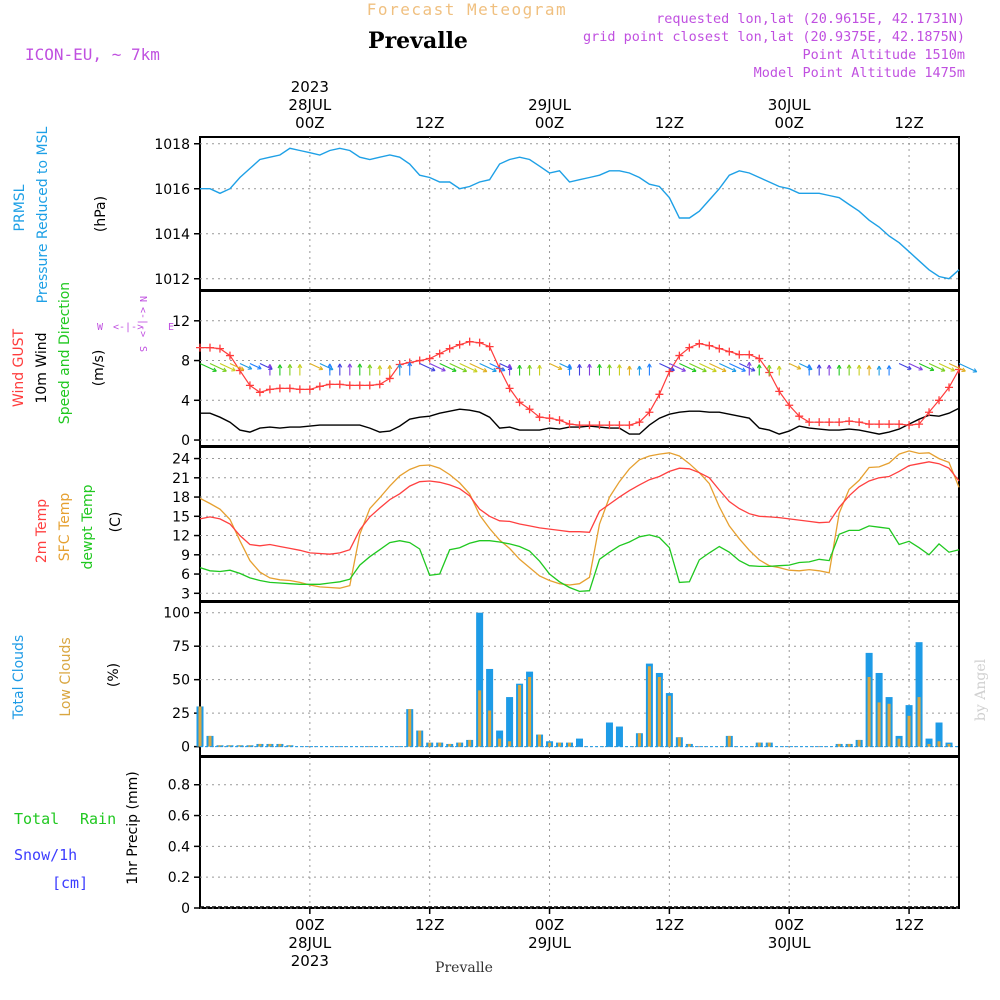 Image resolution: width=1000 pixels, height=1000 pixels. I want to click on time-label-bottom-year: 2023, so click(310, 961).